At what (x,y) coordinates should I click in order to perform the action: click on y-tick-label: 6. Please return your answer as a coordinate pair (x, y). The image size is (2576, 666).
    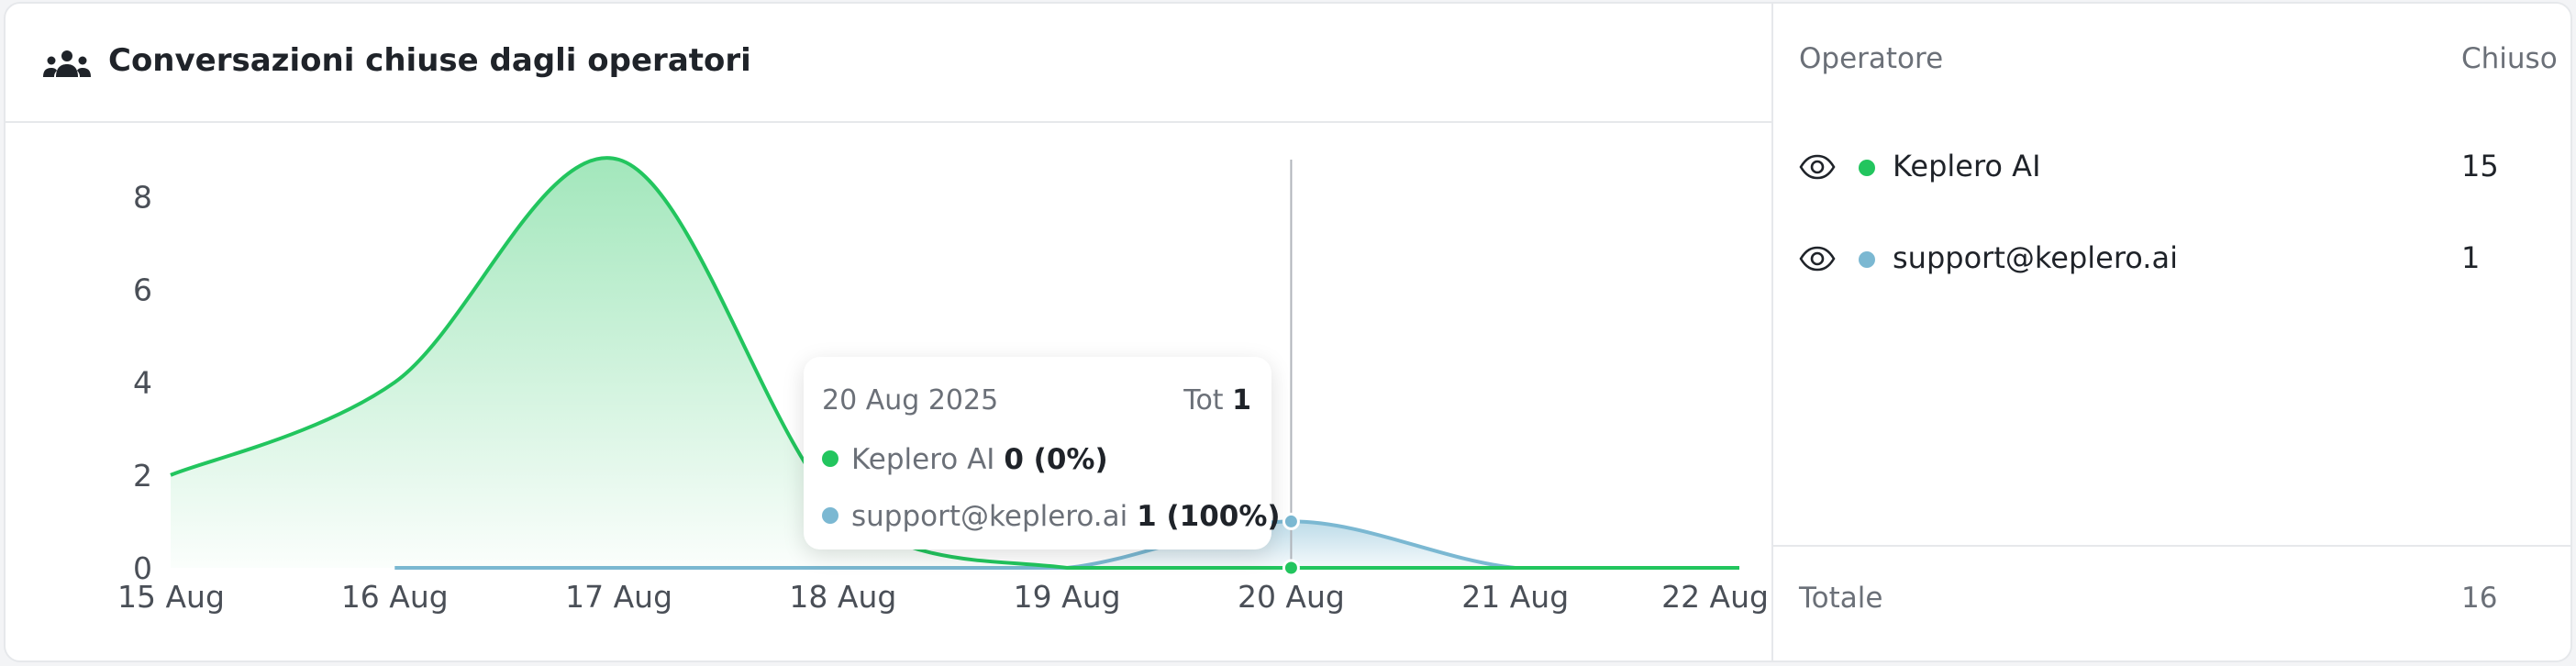
    Looking at the image, I should click on (142, 290).